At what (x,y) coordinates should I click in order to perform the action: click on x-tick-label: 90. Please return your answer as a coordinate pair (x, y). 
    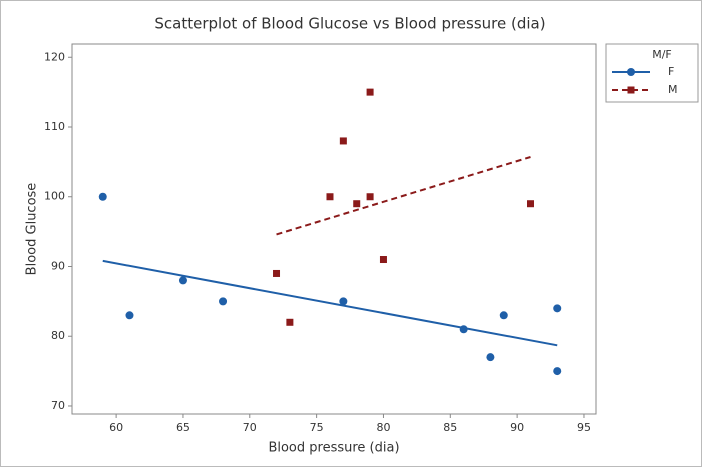
    Looking at the image, I should click on (517, 427).